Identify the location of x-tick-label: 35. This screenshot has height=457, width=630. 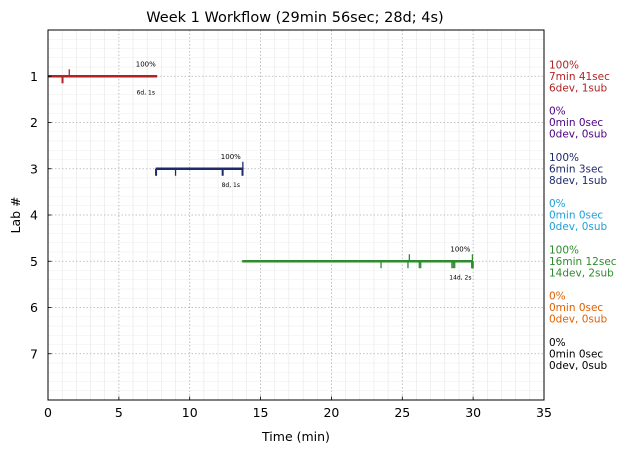
(544, 412).